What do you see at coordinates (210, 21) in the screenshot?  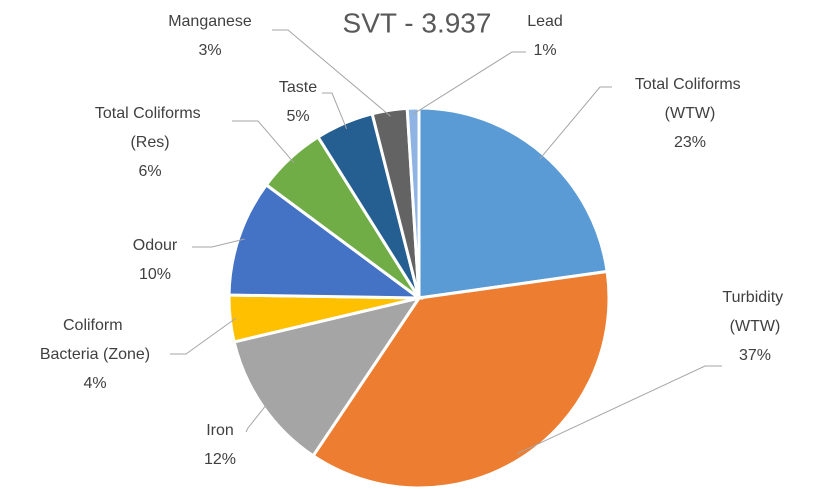 I see `slice-label: Manganese` at bounding box center [210, 21].